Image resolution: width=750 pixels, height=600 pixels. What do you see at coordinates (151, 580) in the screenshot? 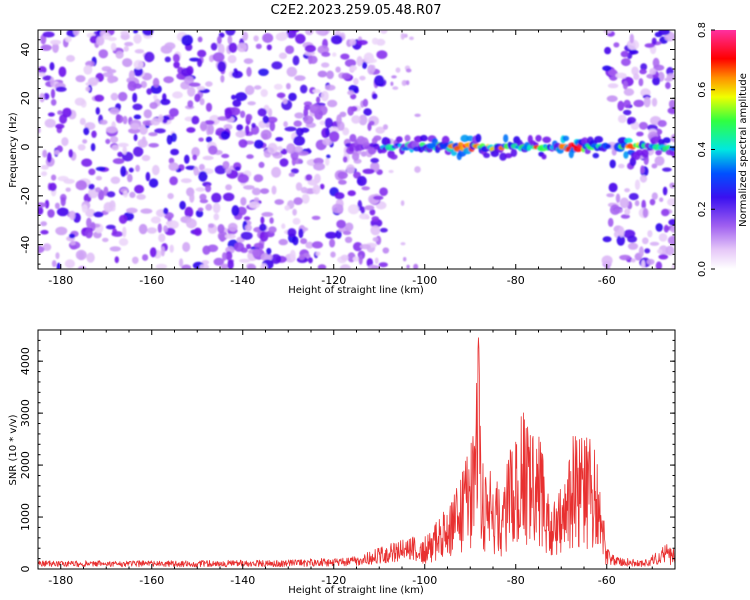
I see `snr-x-tick-label: -160` at bounding box center [151, 580].